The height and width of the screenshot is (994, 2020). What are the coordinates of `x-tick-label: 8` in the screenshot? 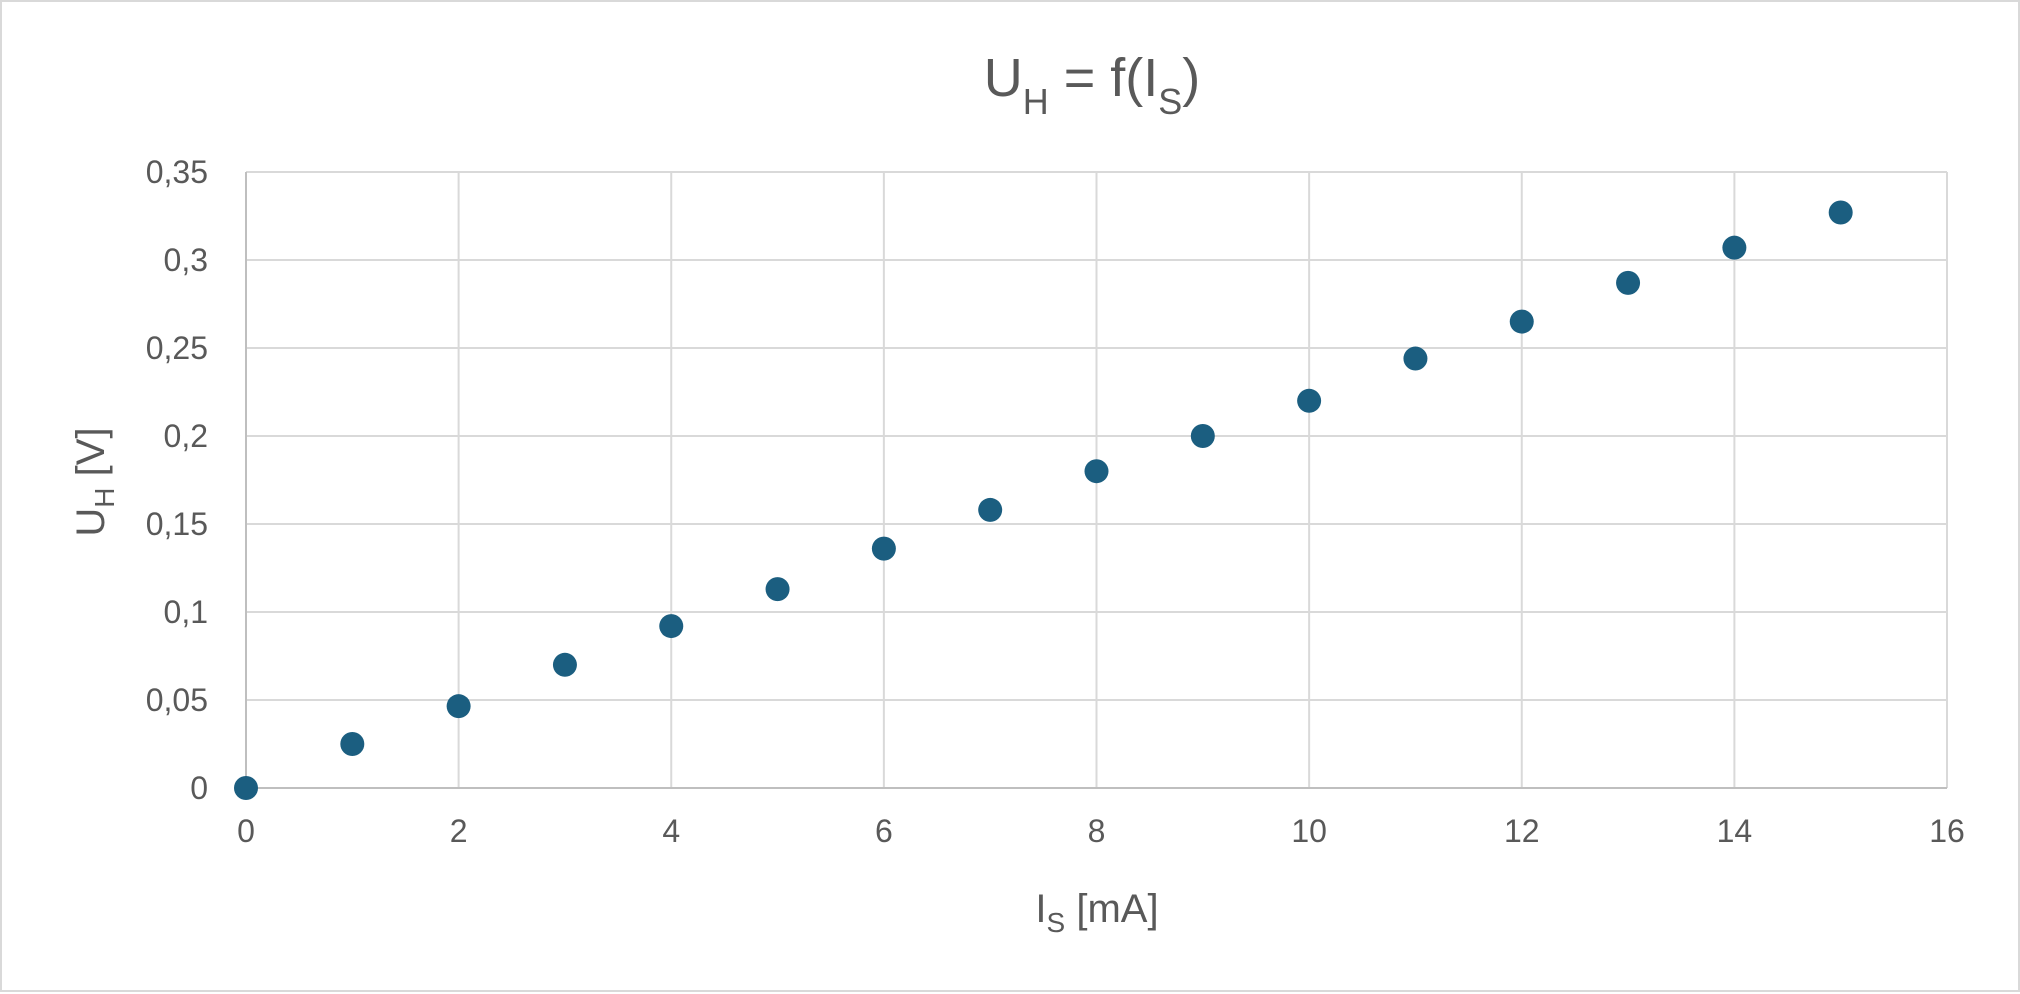 It's located at (1097, 831).